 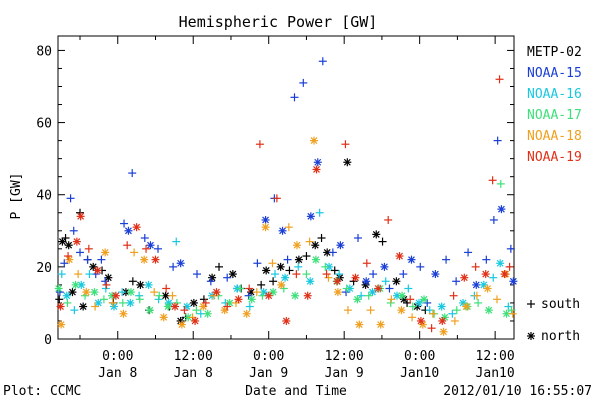 What do you see at coordinates (495, 356) in the screenshot?
I see `x-tick-label-time: 12:00` at bounding box center [495, 356].